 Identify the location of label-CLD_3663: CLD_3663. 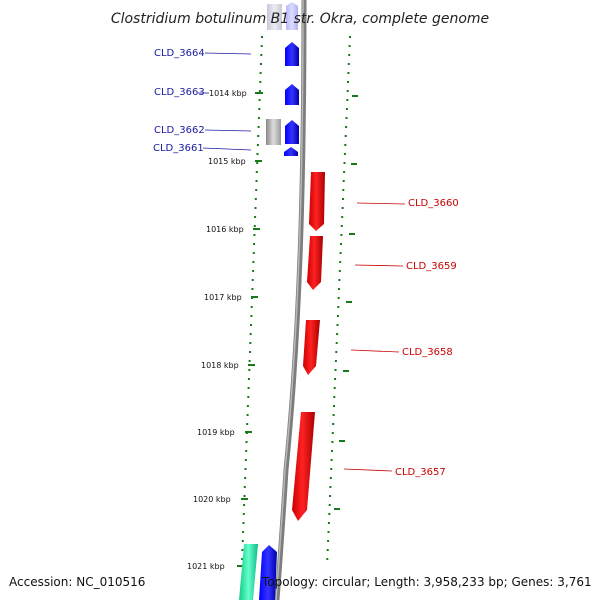
(179, 92).